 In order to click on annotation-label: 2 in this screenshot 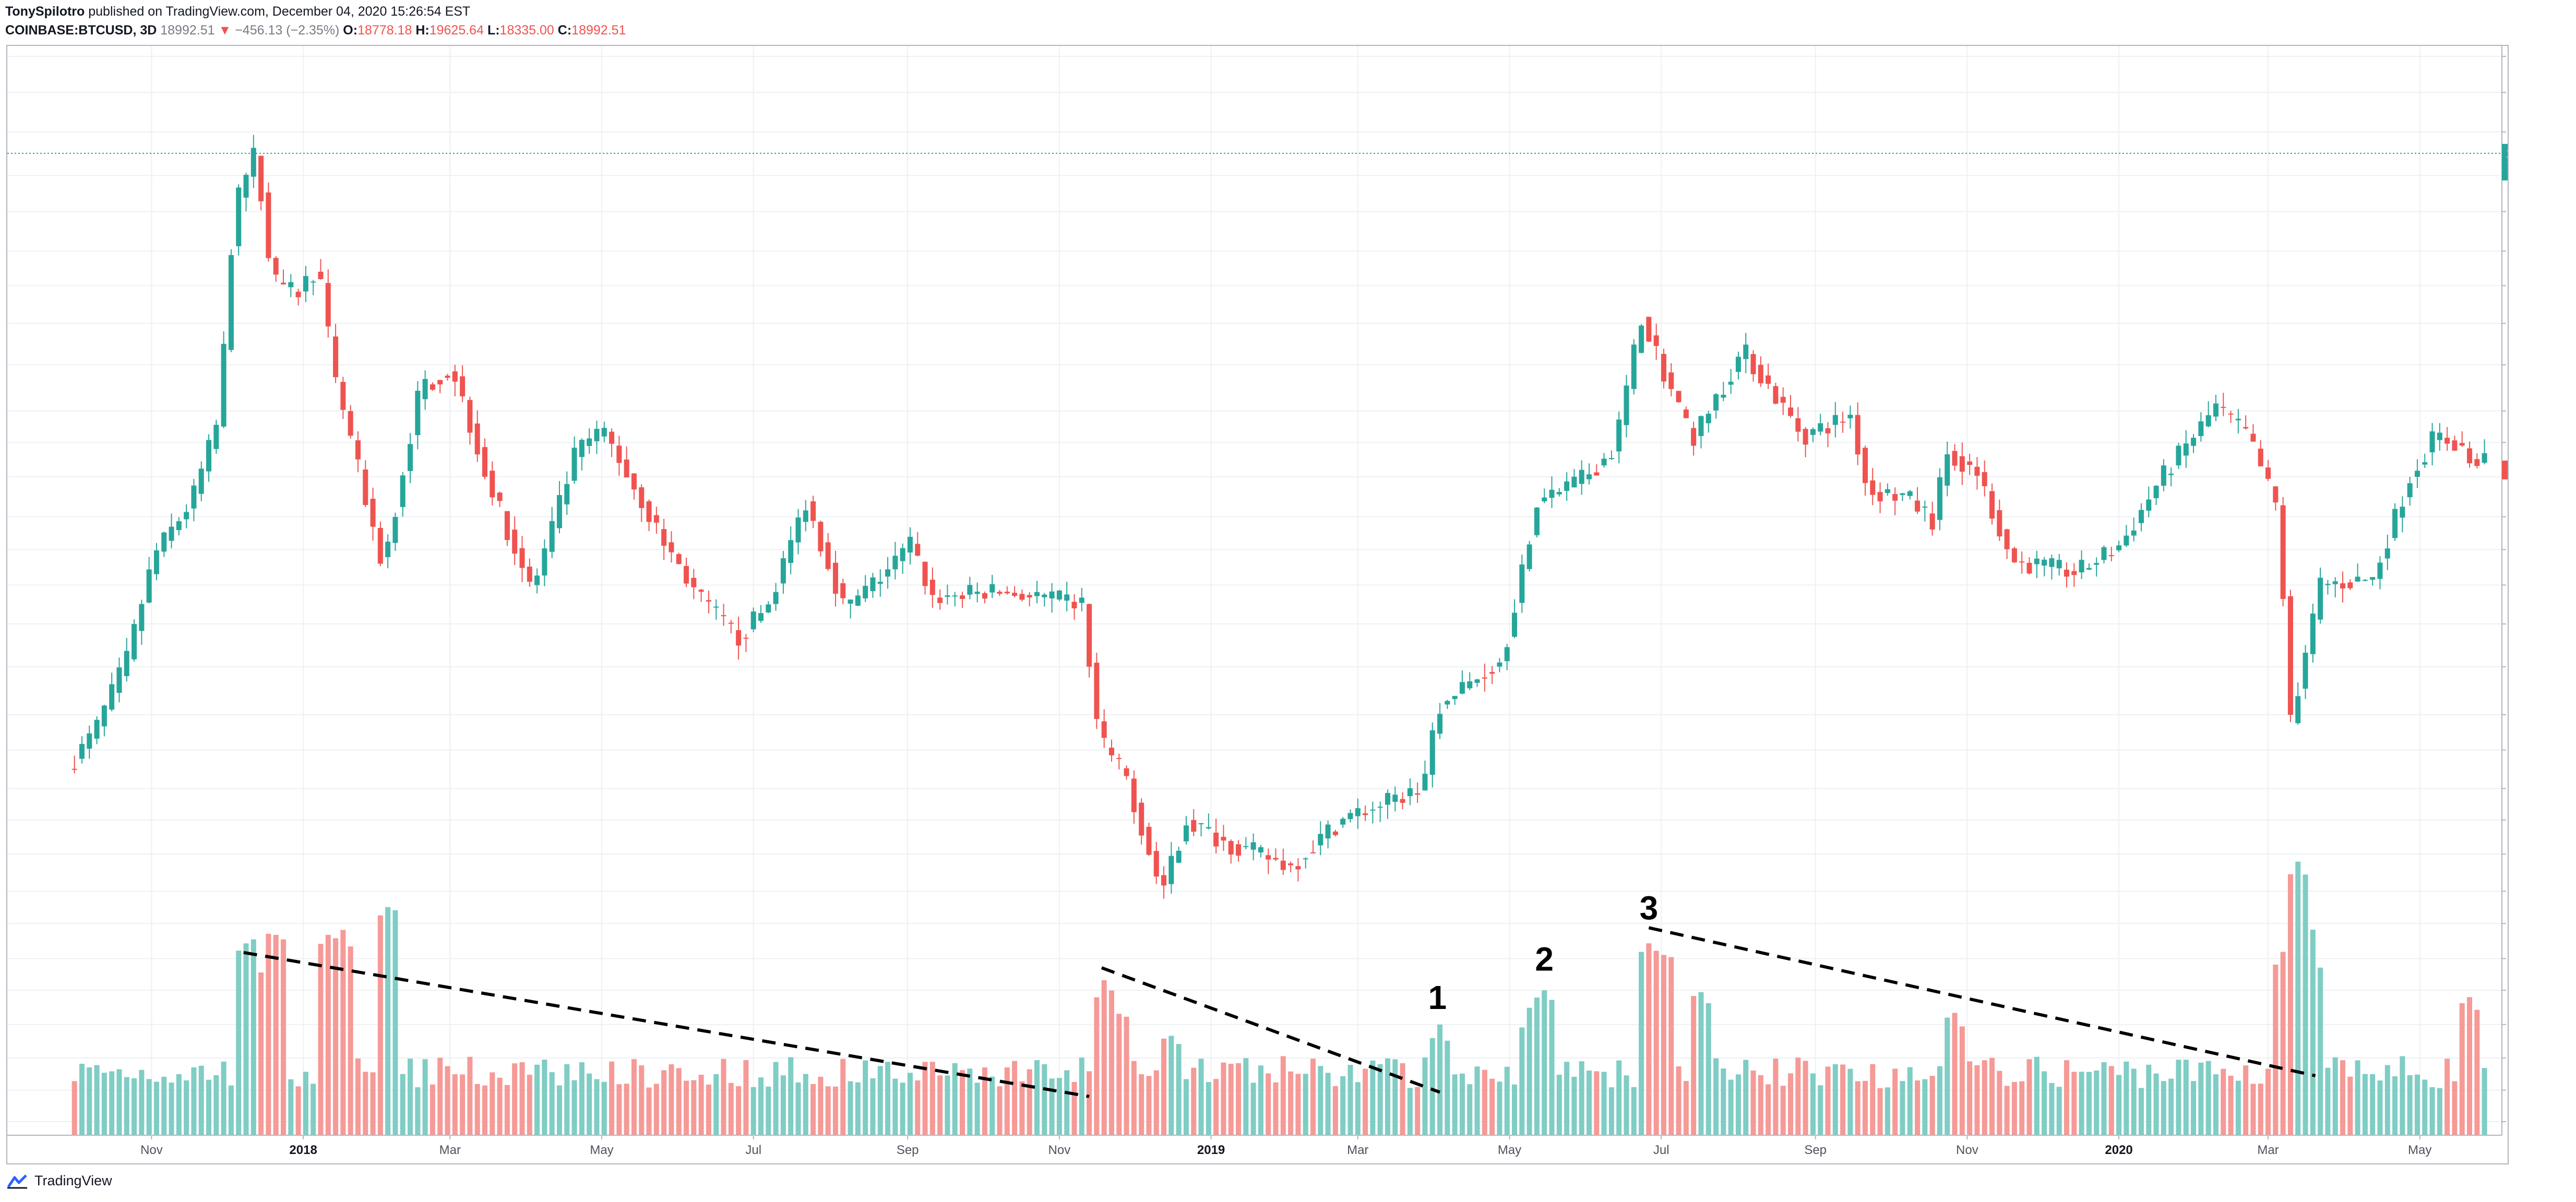, I will do `click(1544, 959)`.